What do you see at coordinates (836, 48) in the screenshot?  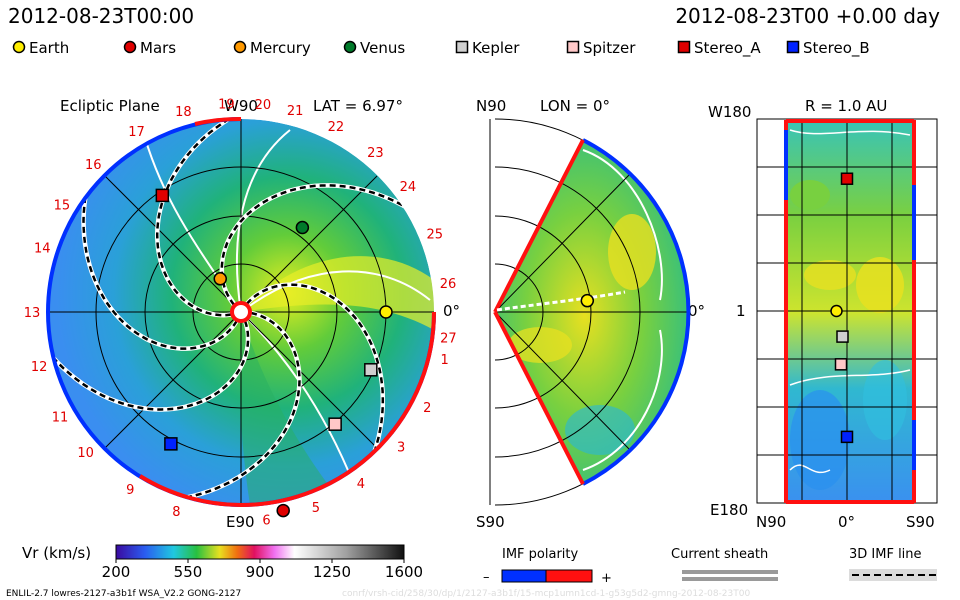 I see `legend-label-stereo-b: Stereo_B` at bounding box center [836, 48].